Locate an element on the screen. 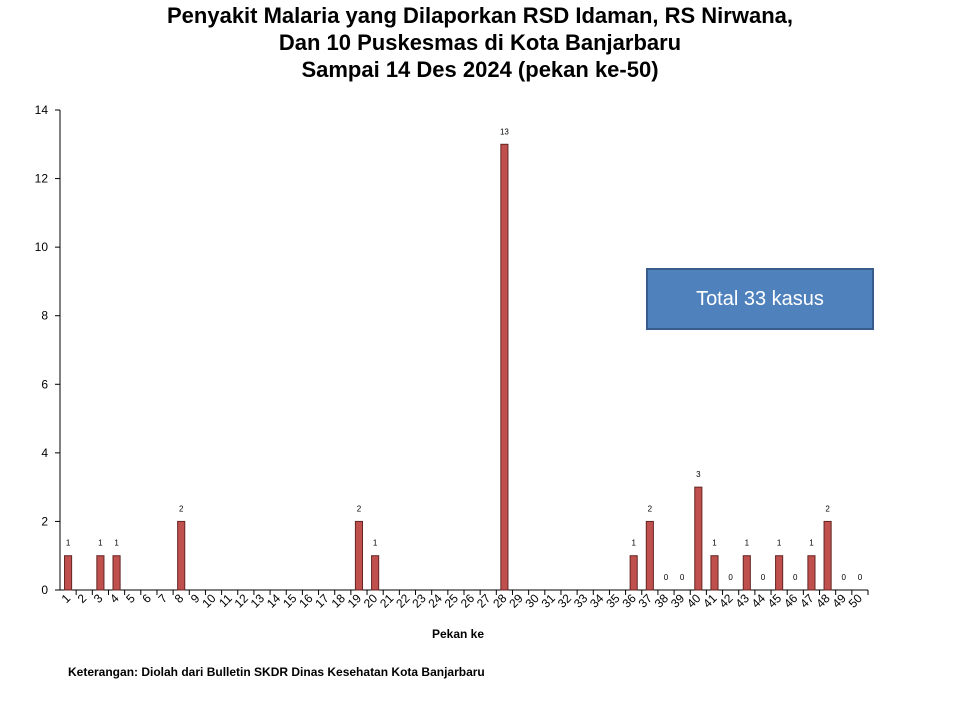  y-tick-label: 2 is located at coordinates (44, 521).